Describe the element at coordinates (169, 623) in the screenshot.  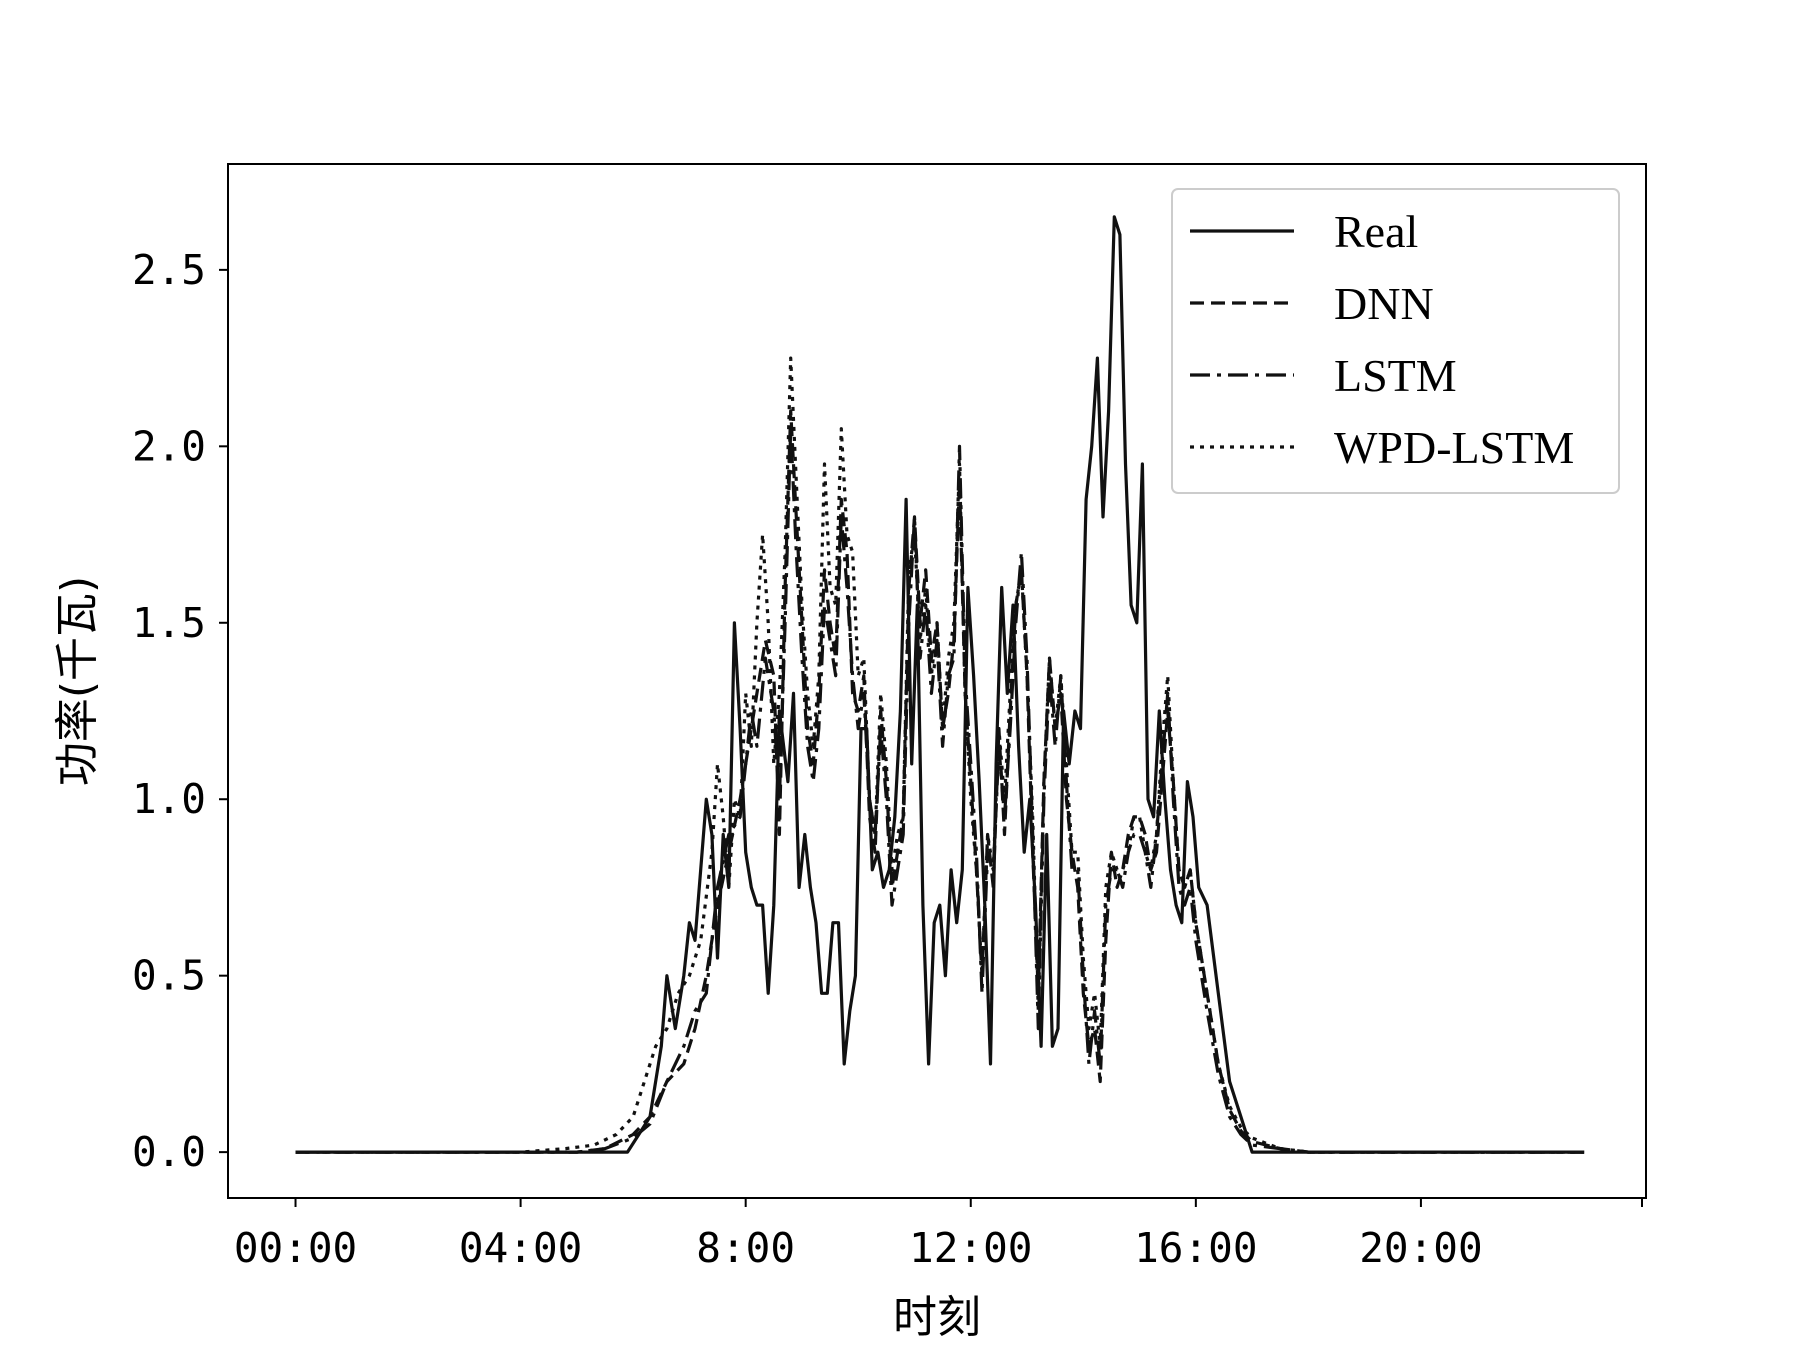
I see `y-tick-label: 1.5` at that location.